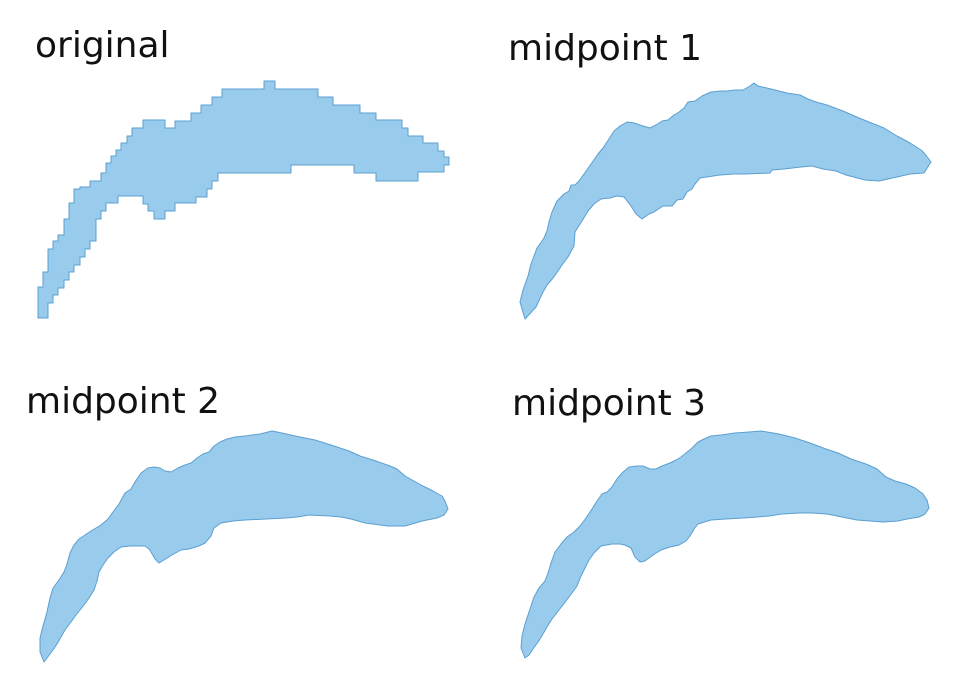 The height and width of the screenshot is (692, 963). What do you see at coordinates (102, 45) in the screenshot?
I see `panel-title-original: original` at bounding box center [102, 45].